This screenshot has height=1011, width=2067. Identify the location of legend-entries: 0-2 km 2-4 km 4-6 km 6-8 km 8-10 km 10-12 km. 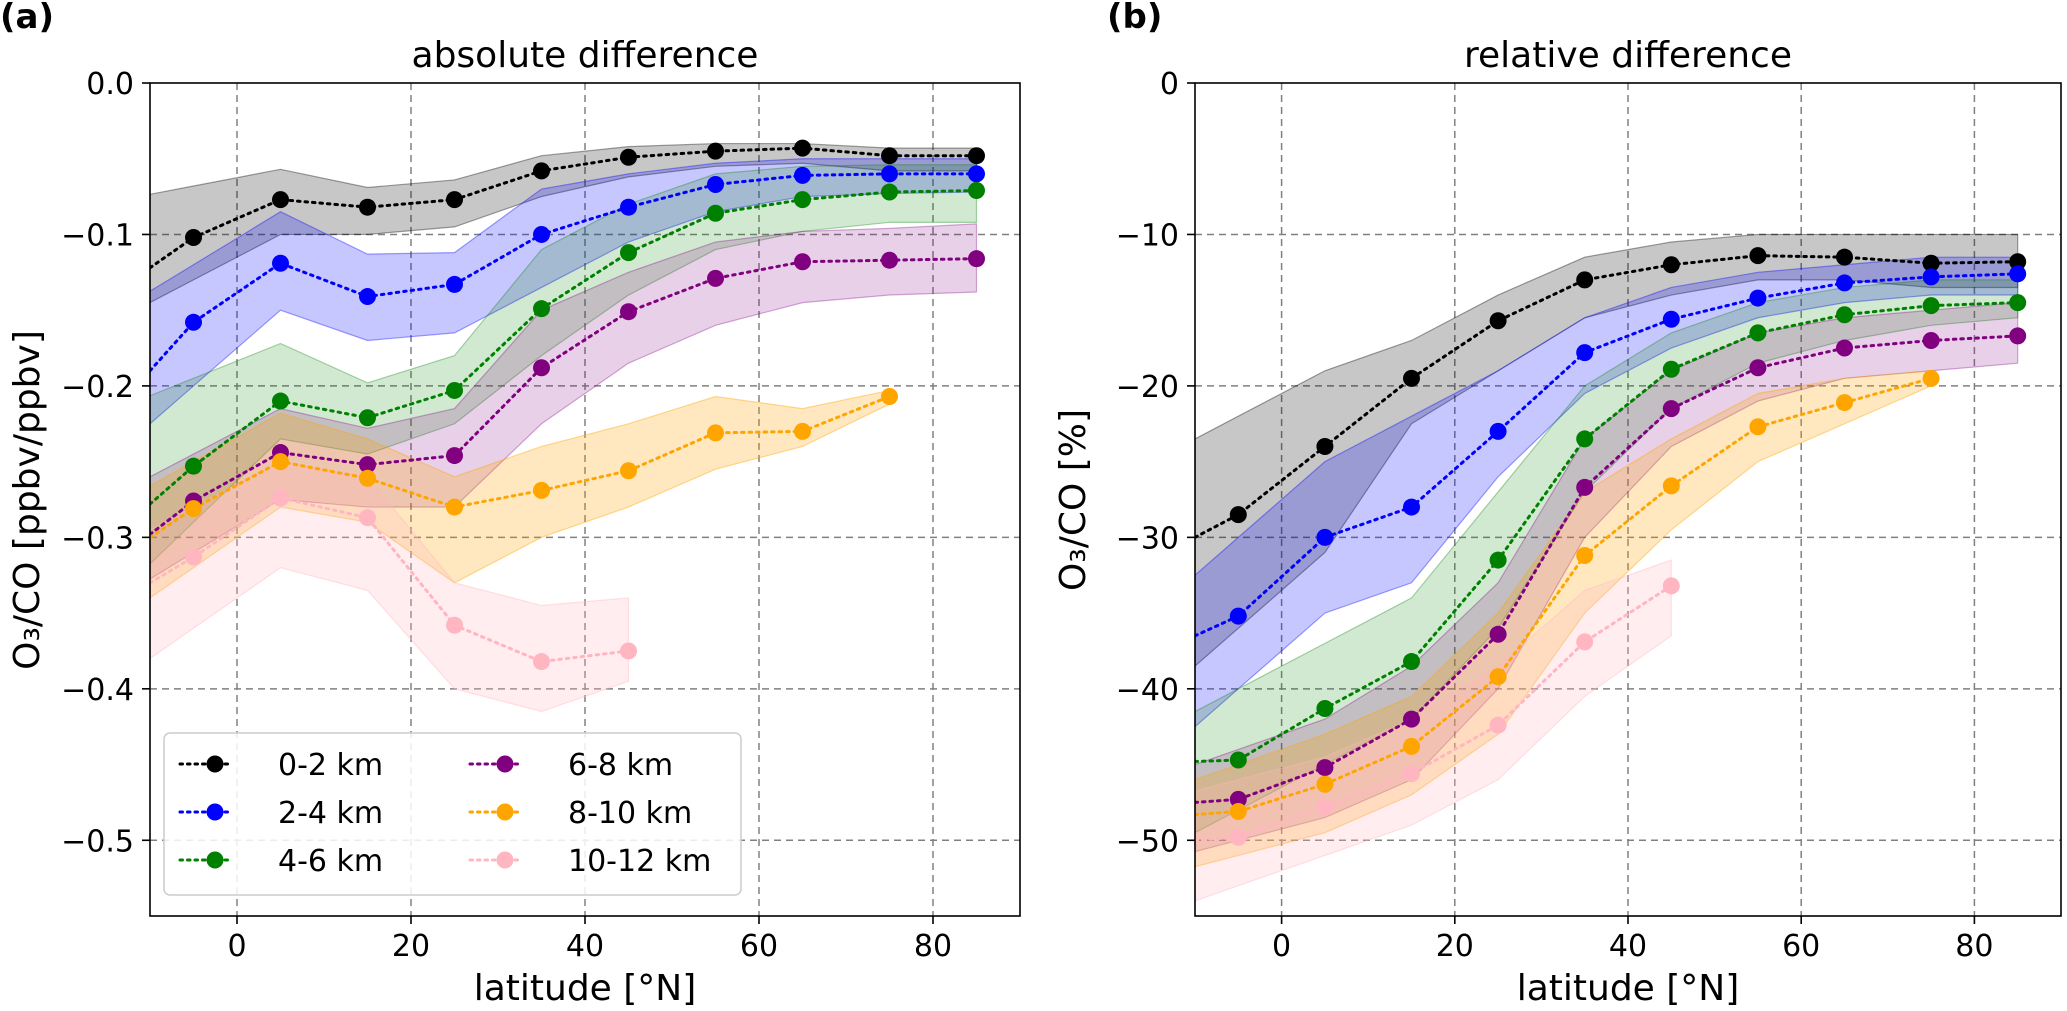
(444, 813).